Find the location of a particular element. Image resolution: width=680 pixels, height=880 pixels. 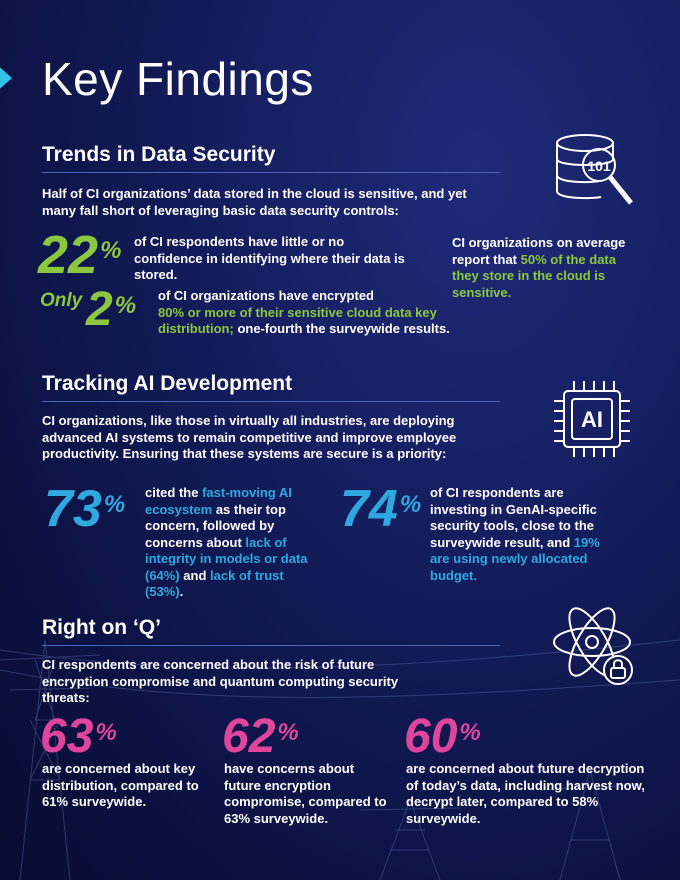

stat-60-percent: 60% is located at coordinates (442, 736).